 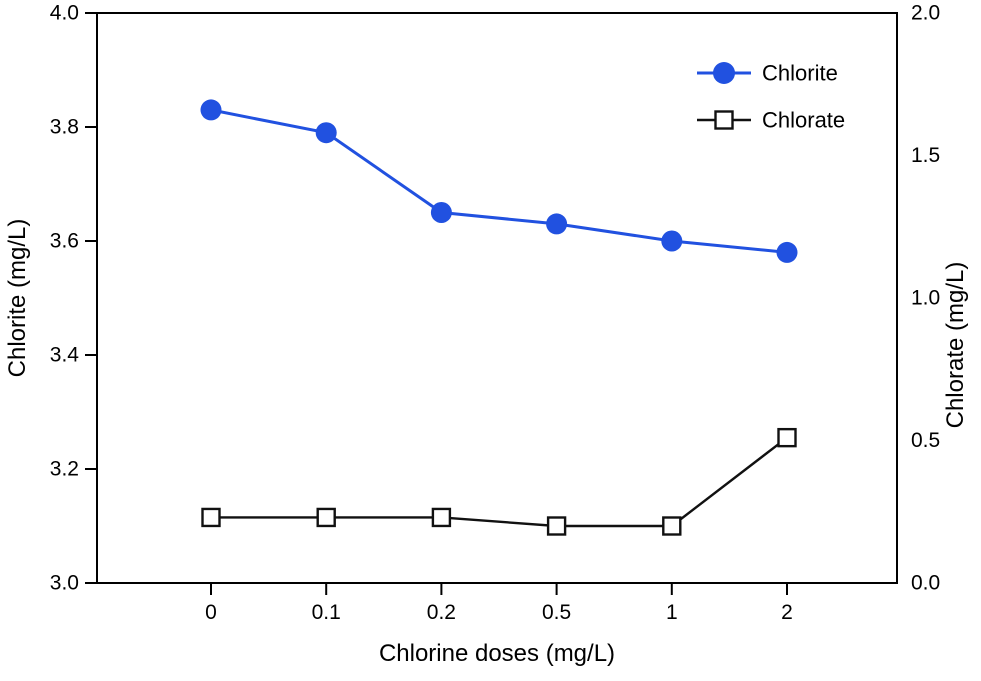 I want to click on right-tick-label: 1.0, so click(x=925, y=298).